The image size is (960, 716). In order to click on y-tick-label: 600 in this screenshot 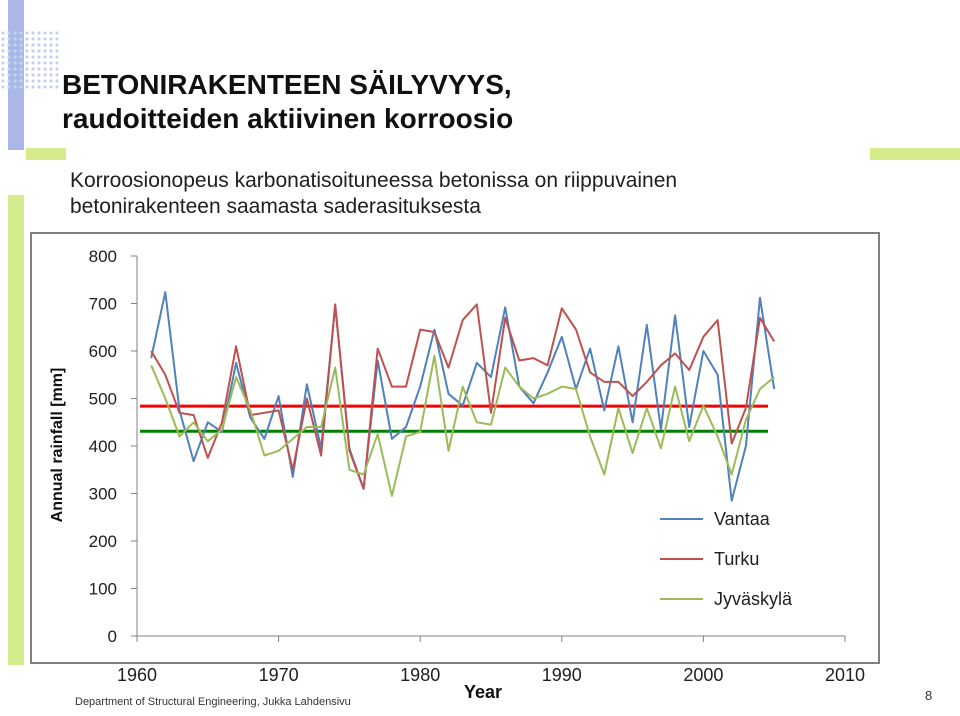, I will do `click(103, 351)`.